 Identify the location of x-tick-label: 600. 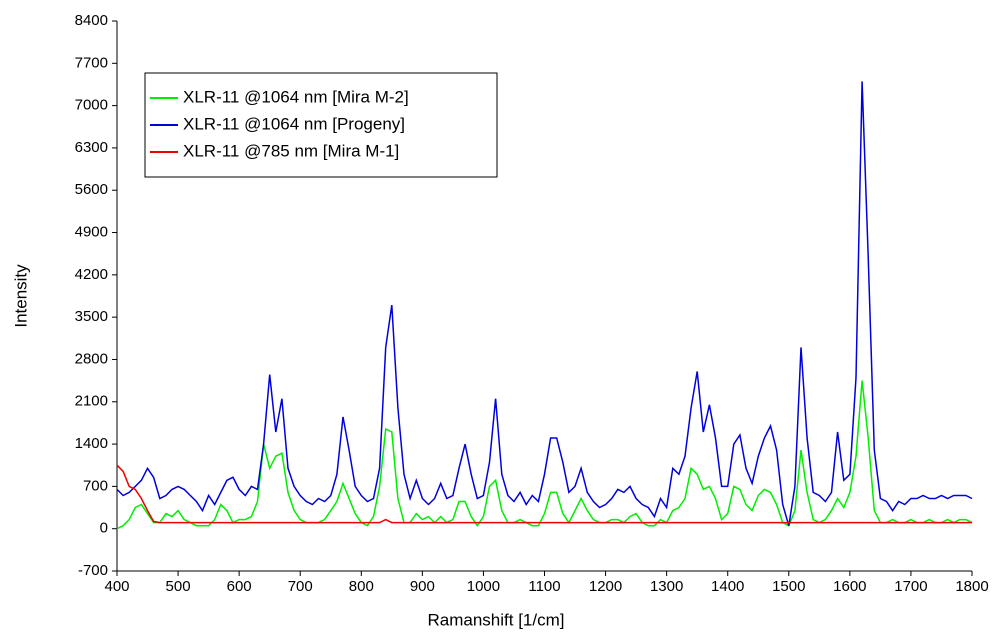
(239, 586).